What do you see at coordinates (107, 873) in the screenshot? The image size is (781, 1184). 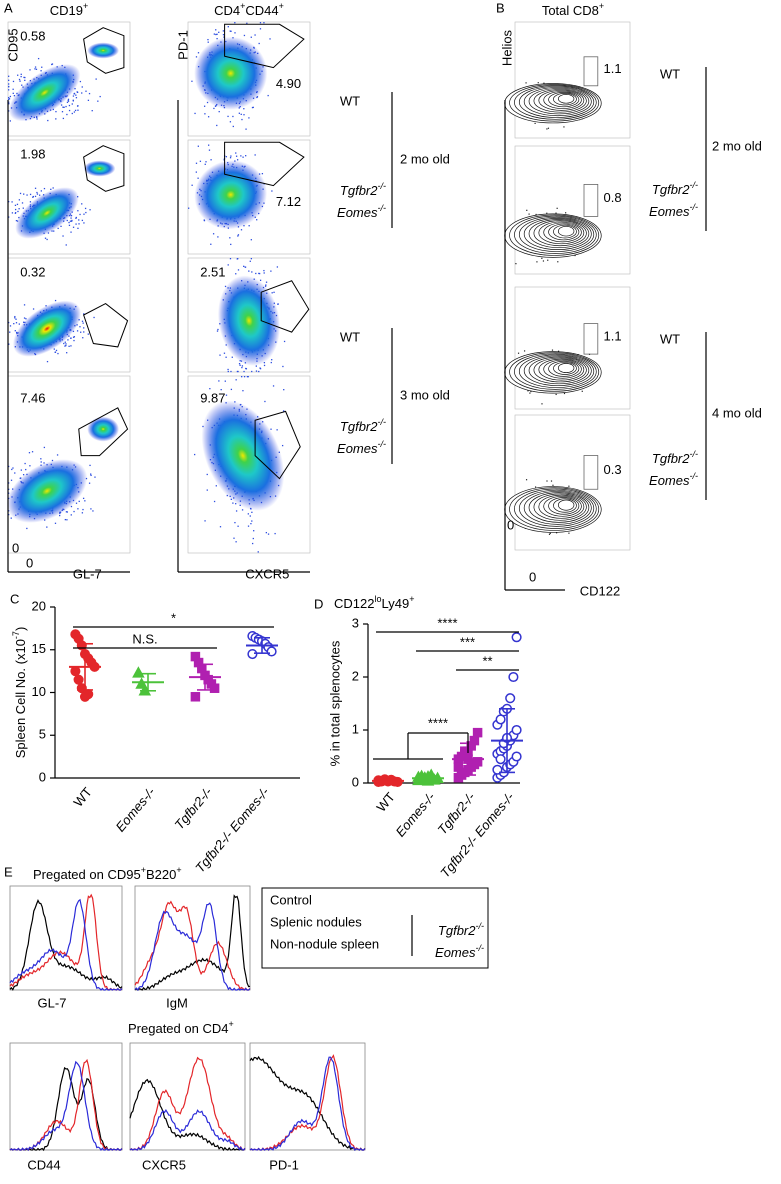 I see `subtitle: Pregated on CD95+B220+` at bounding box center [107, 873].